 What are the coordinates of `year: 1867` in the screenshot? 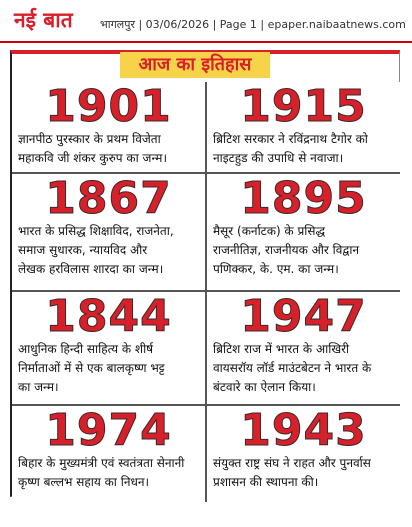 It's located at (108, 199).